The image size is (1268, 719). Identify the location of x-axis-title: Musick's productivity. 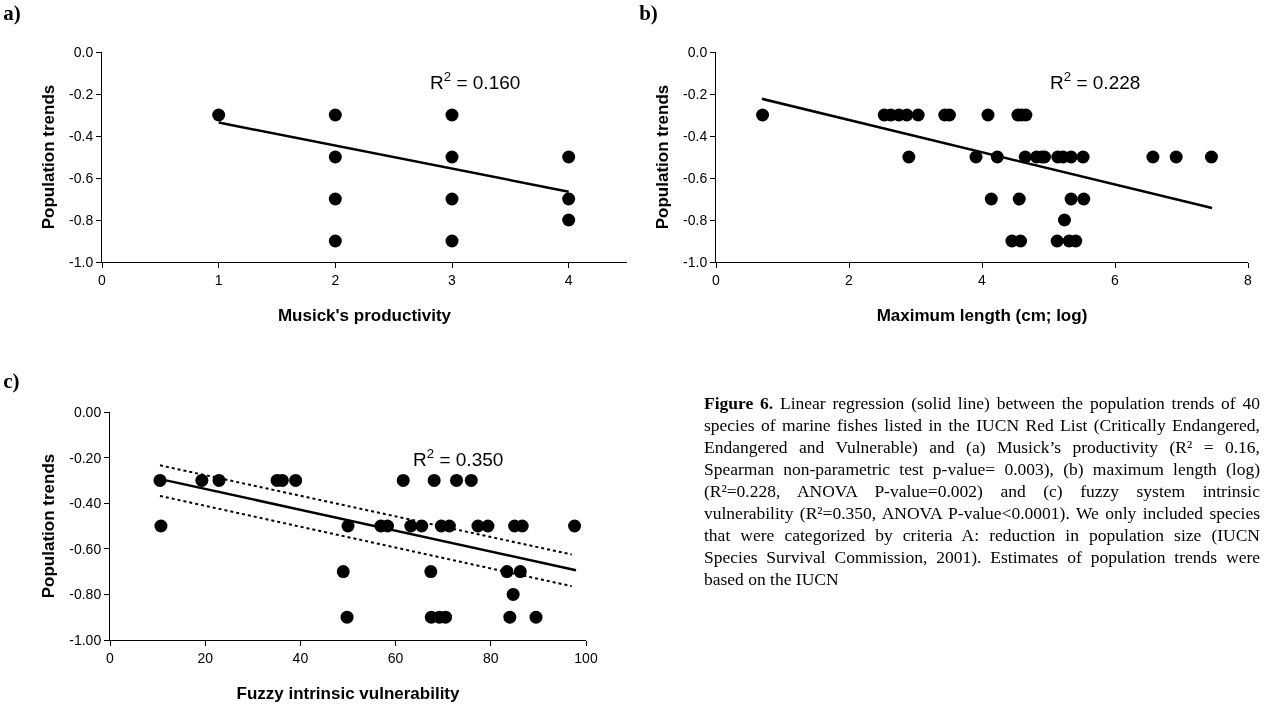
(364, 316).